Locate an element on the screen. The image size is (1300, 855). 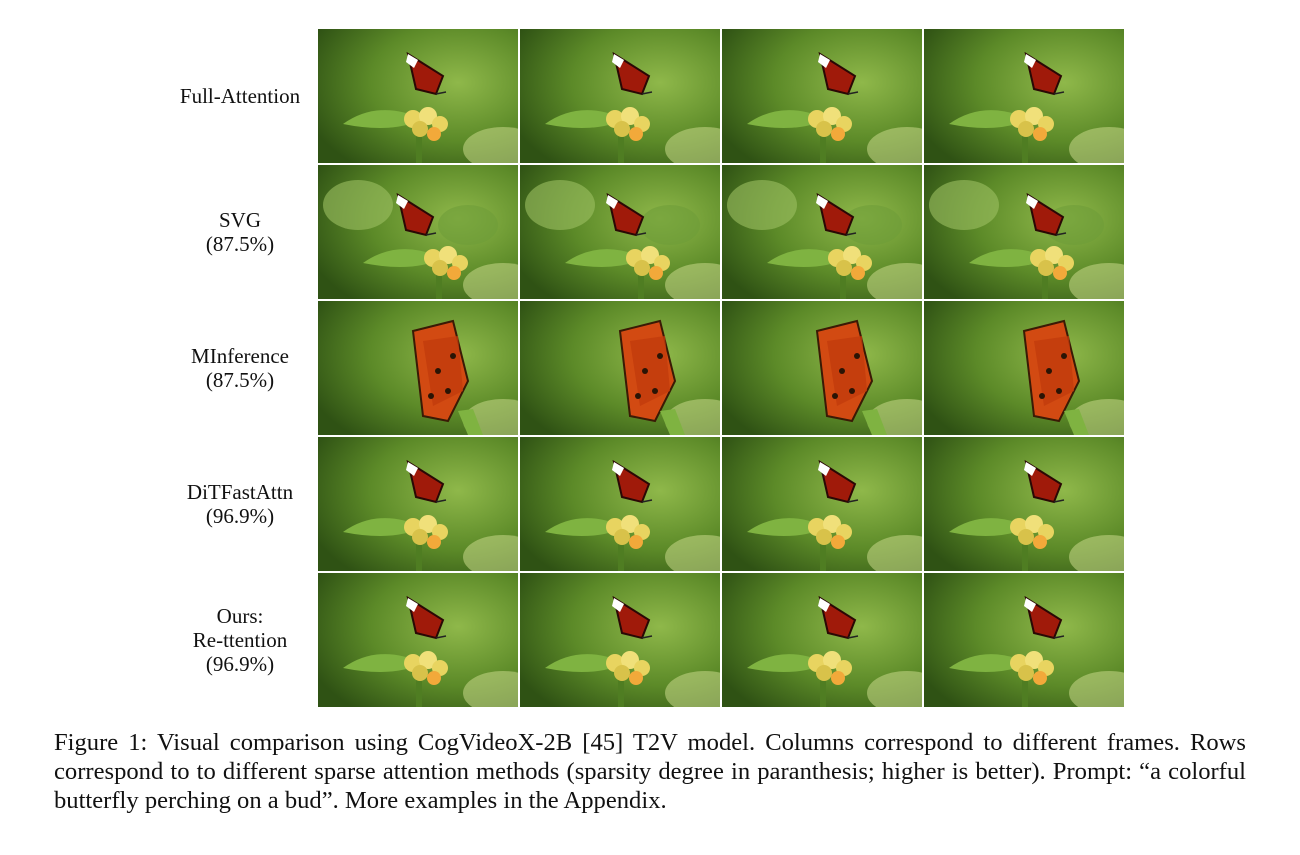
row-label-line: Full-Attention is located at coordinates (240, 96).